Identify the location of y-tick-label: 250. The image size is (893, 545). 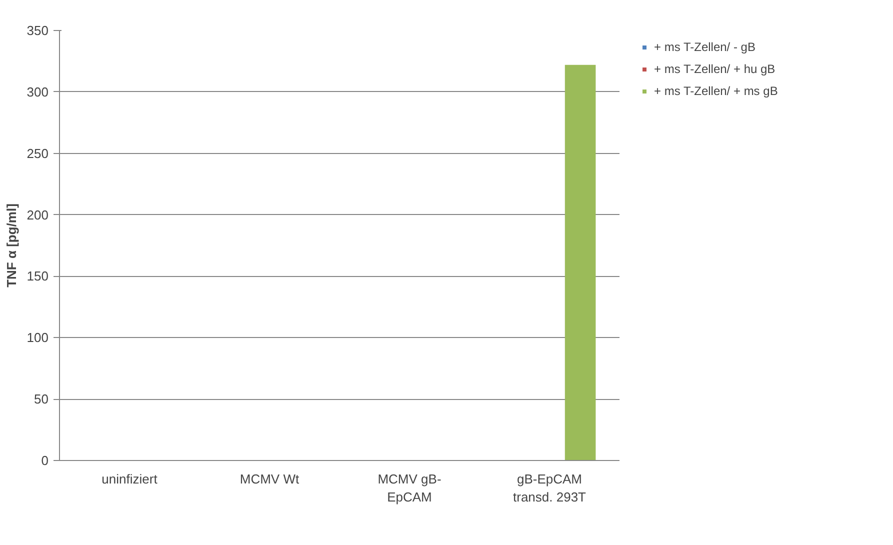
(37, 153).